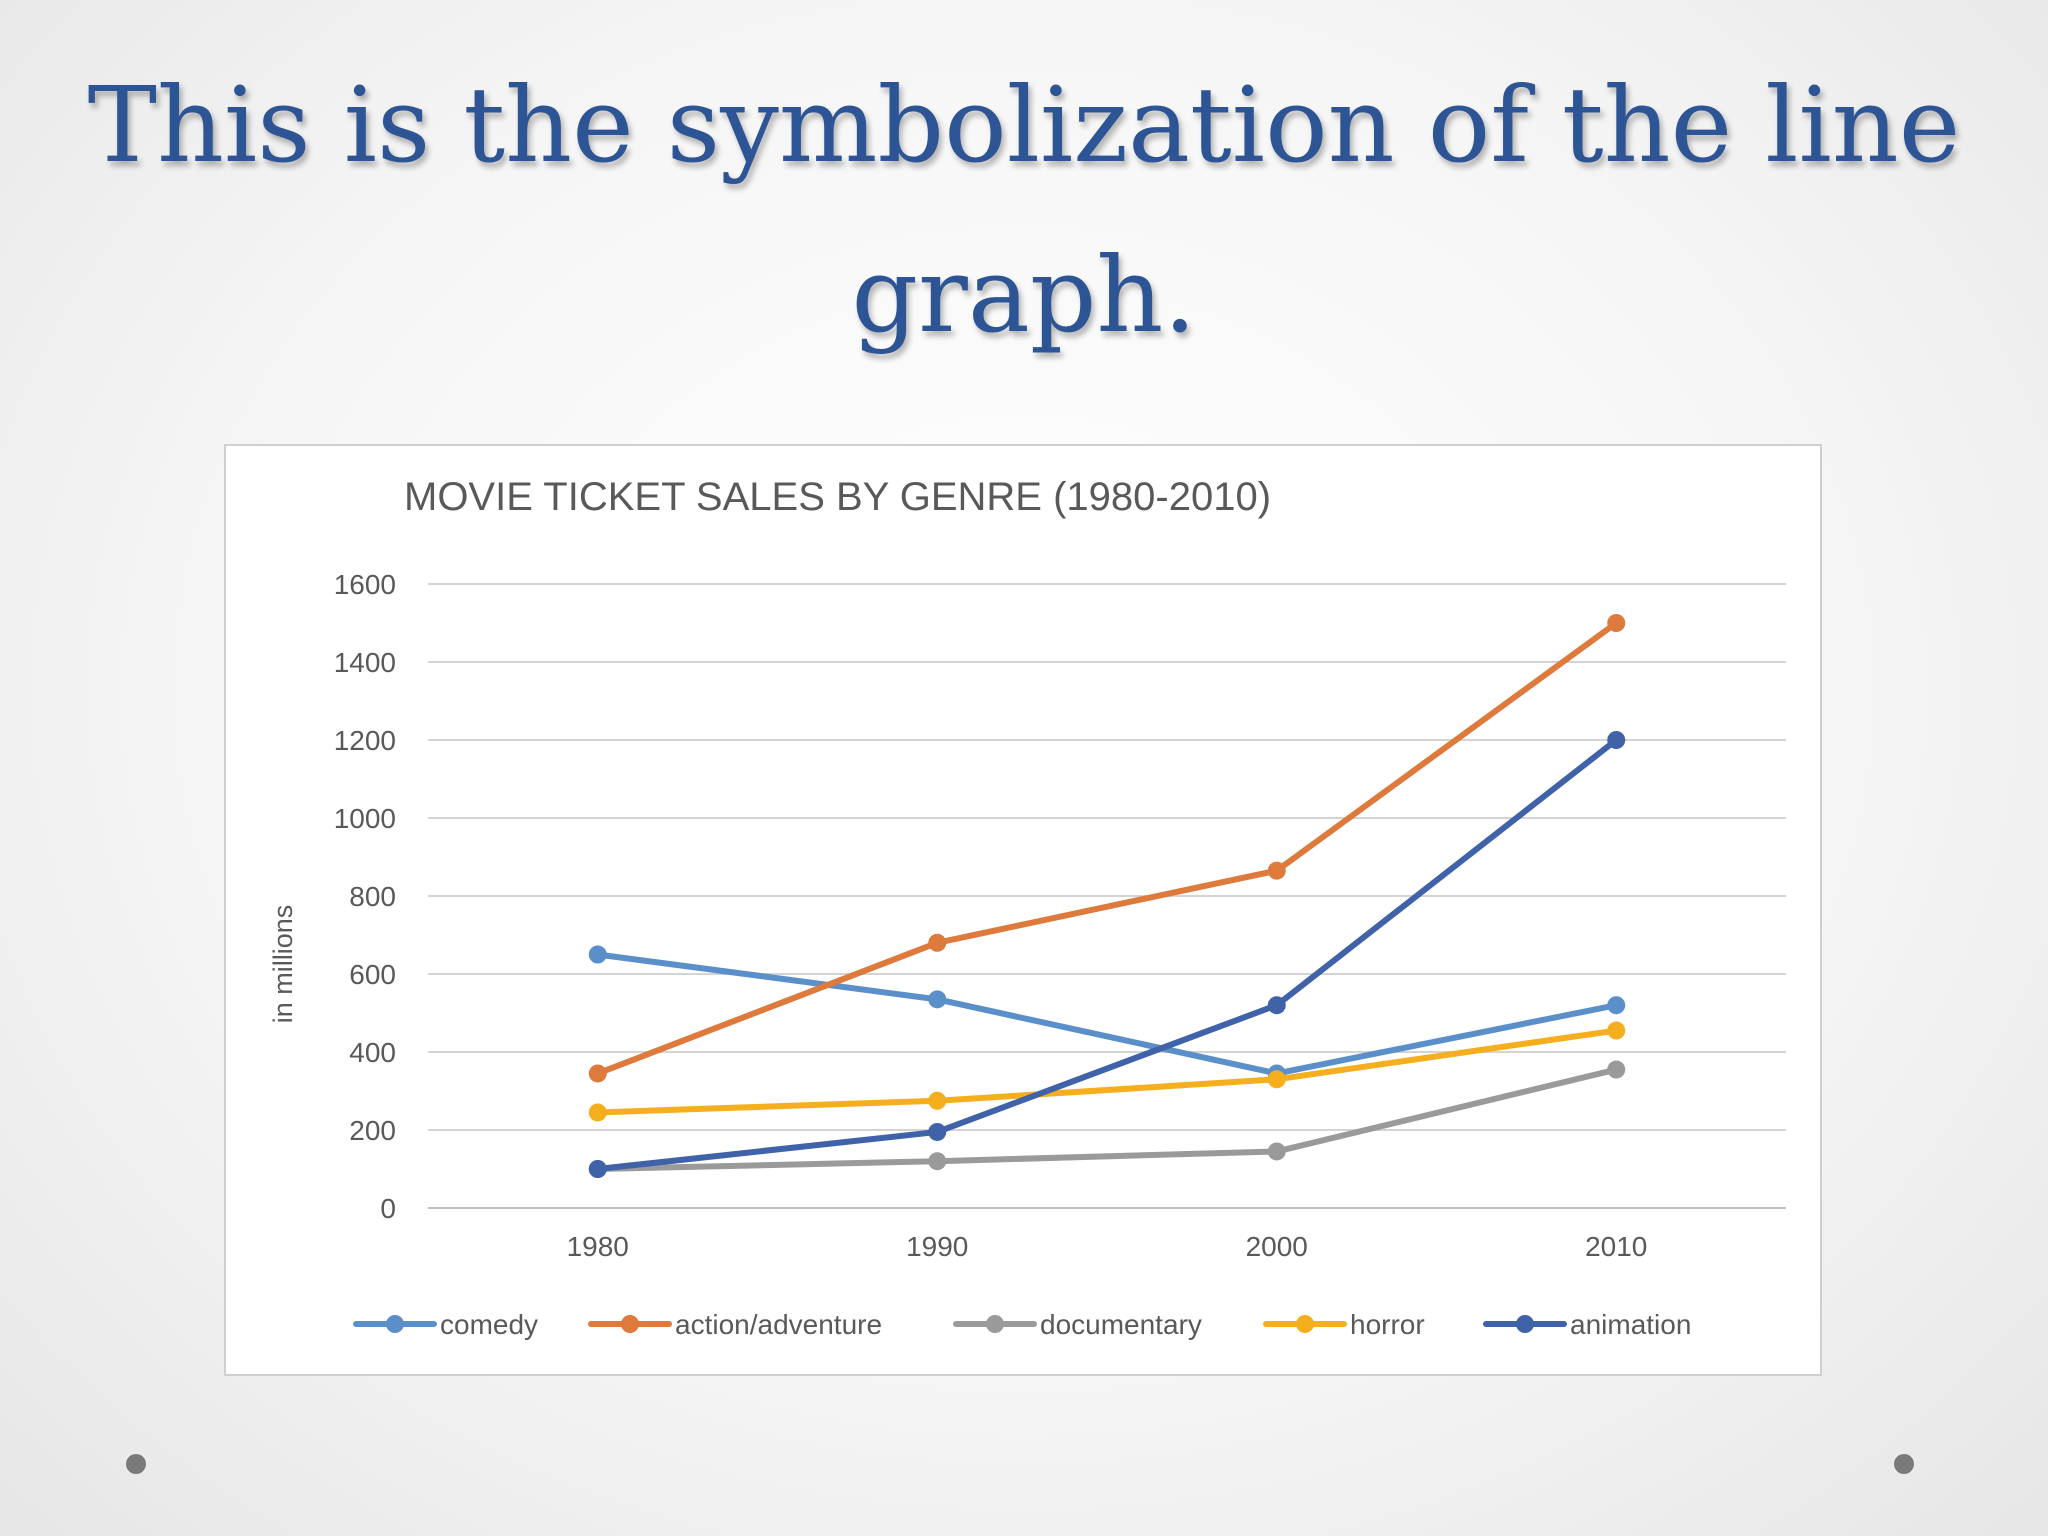 The width and height of the screenshot is (2048, 1536). What do you see at coordinates (1630, 1324) in the screenshot?
I see `legend-label: animation` at bounding box center [1630, 1324].